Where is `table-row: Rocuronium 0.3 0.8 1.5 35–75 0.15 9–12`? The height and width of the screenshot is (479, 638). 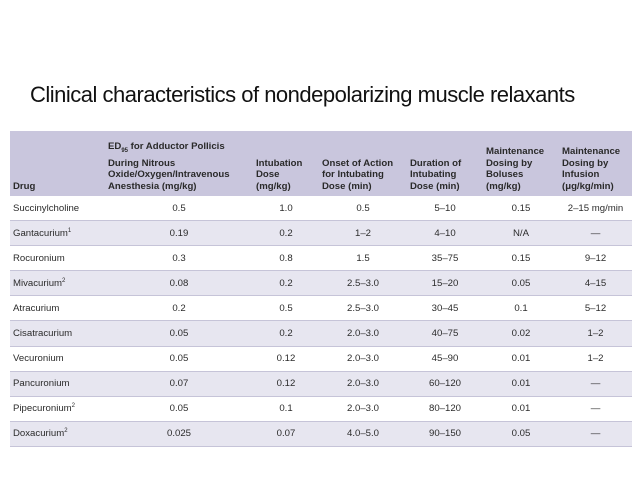
table-row: Rocuronium 0.3 0.8 1.5 35–75 0.15 9–12 is located at coordinates (321, 258).